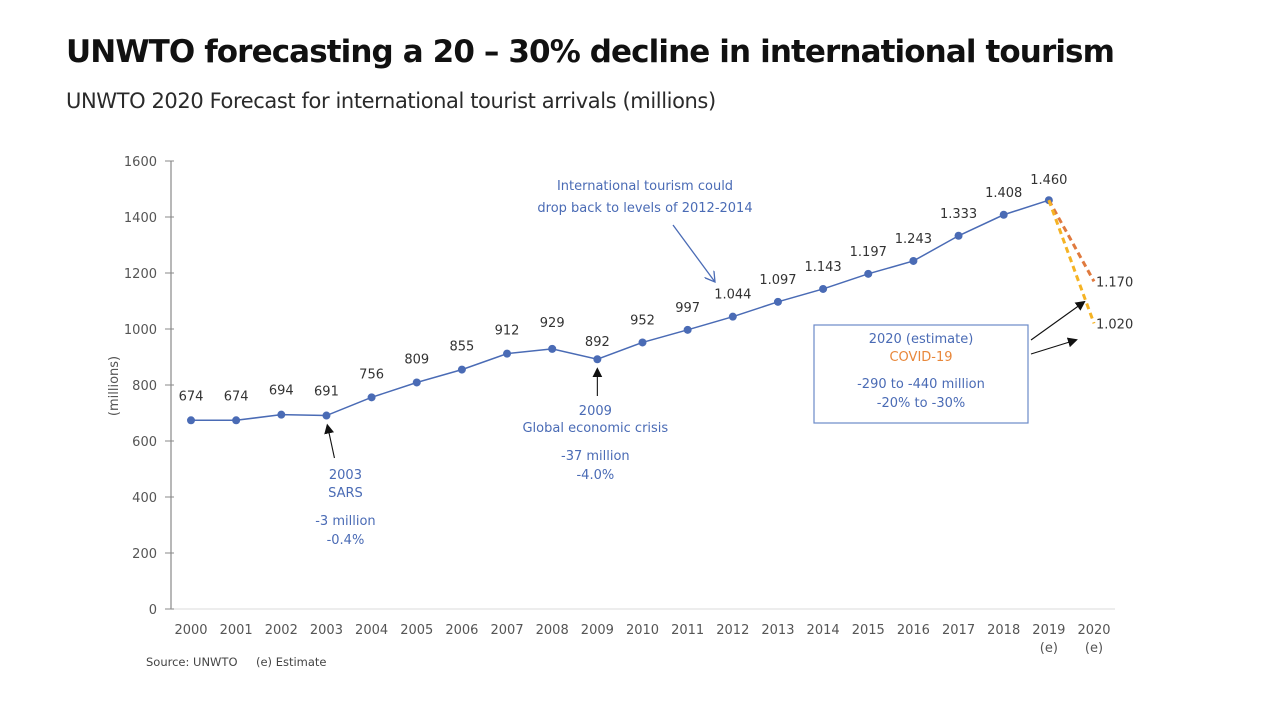 The width and height of the screenshot is (1275, 713). I want to click on y-tick-label: 1200, so click(140, 274).